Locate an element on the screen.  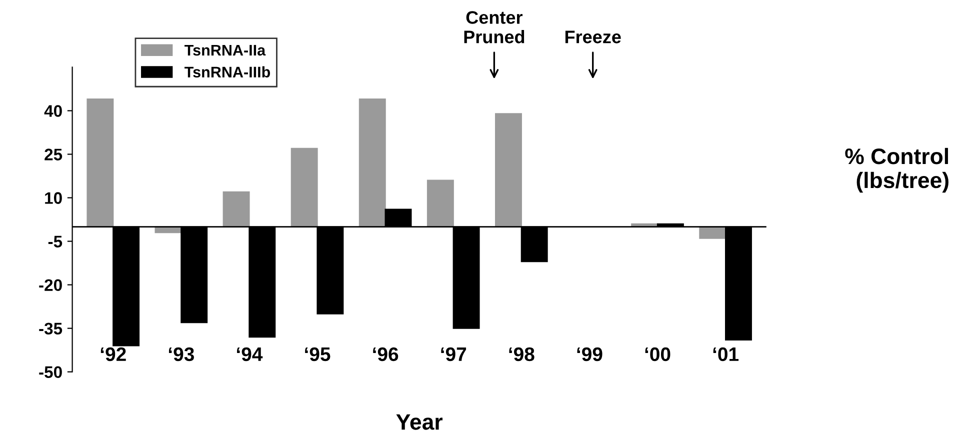
legend-label: TsnRNA-IIa is located at coordinates (225, 50).